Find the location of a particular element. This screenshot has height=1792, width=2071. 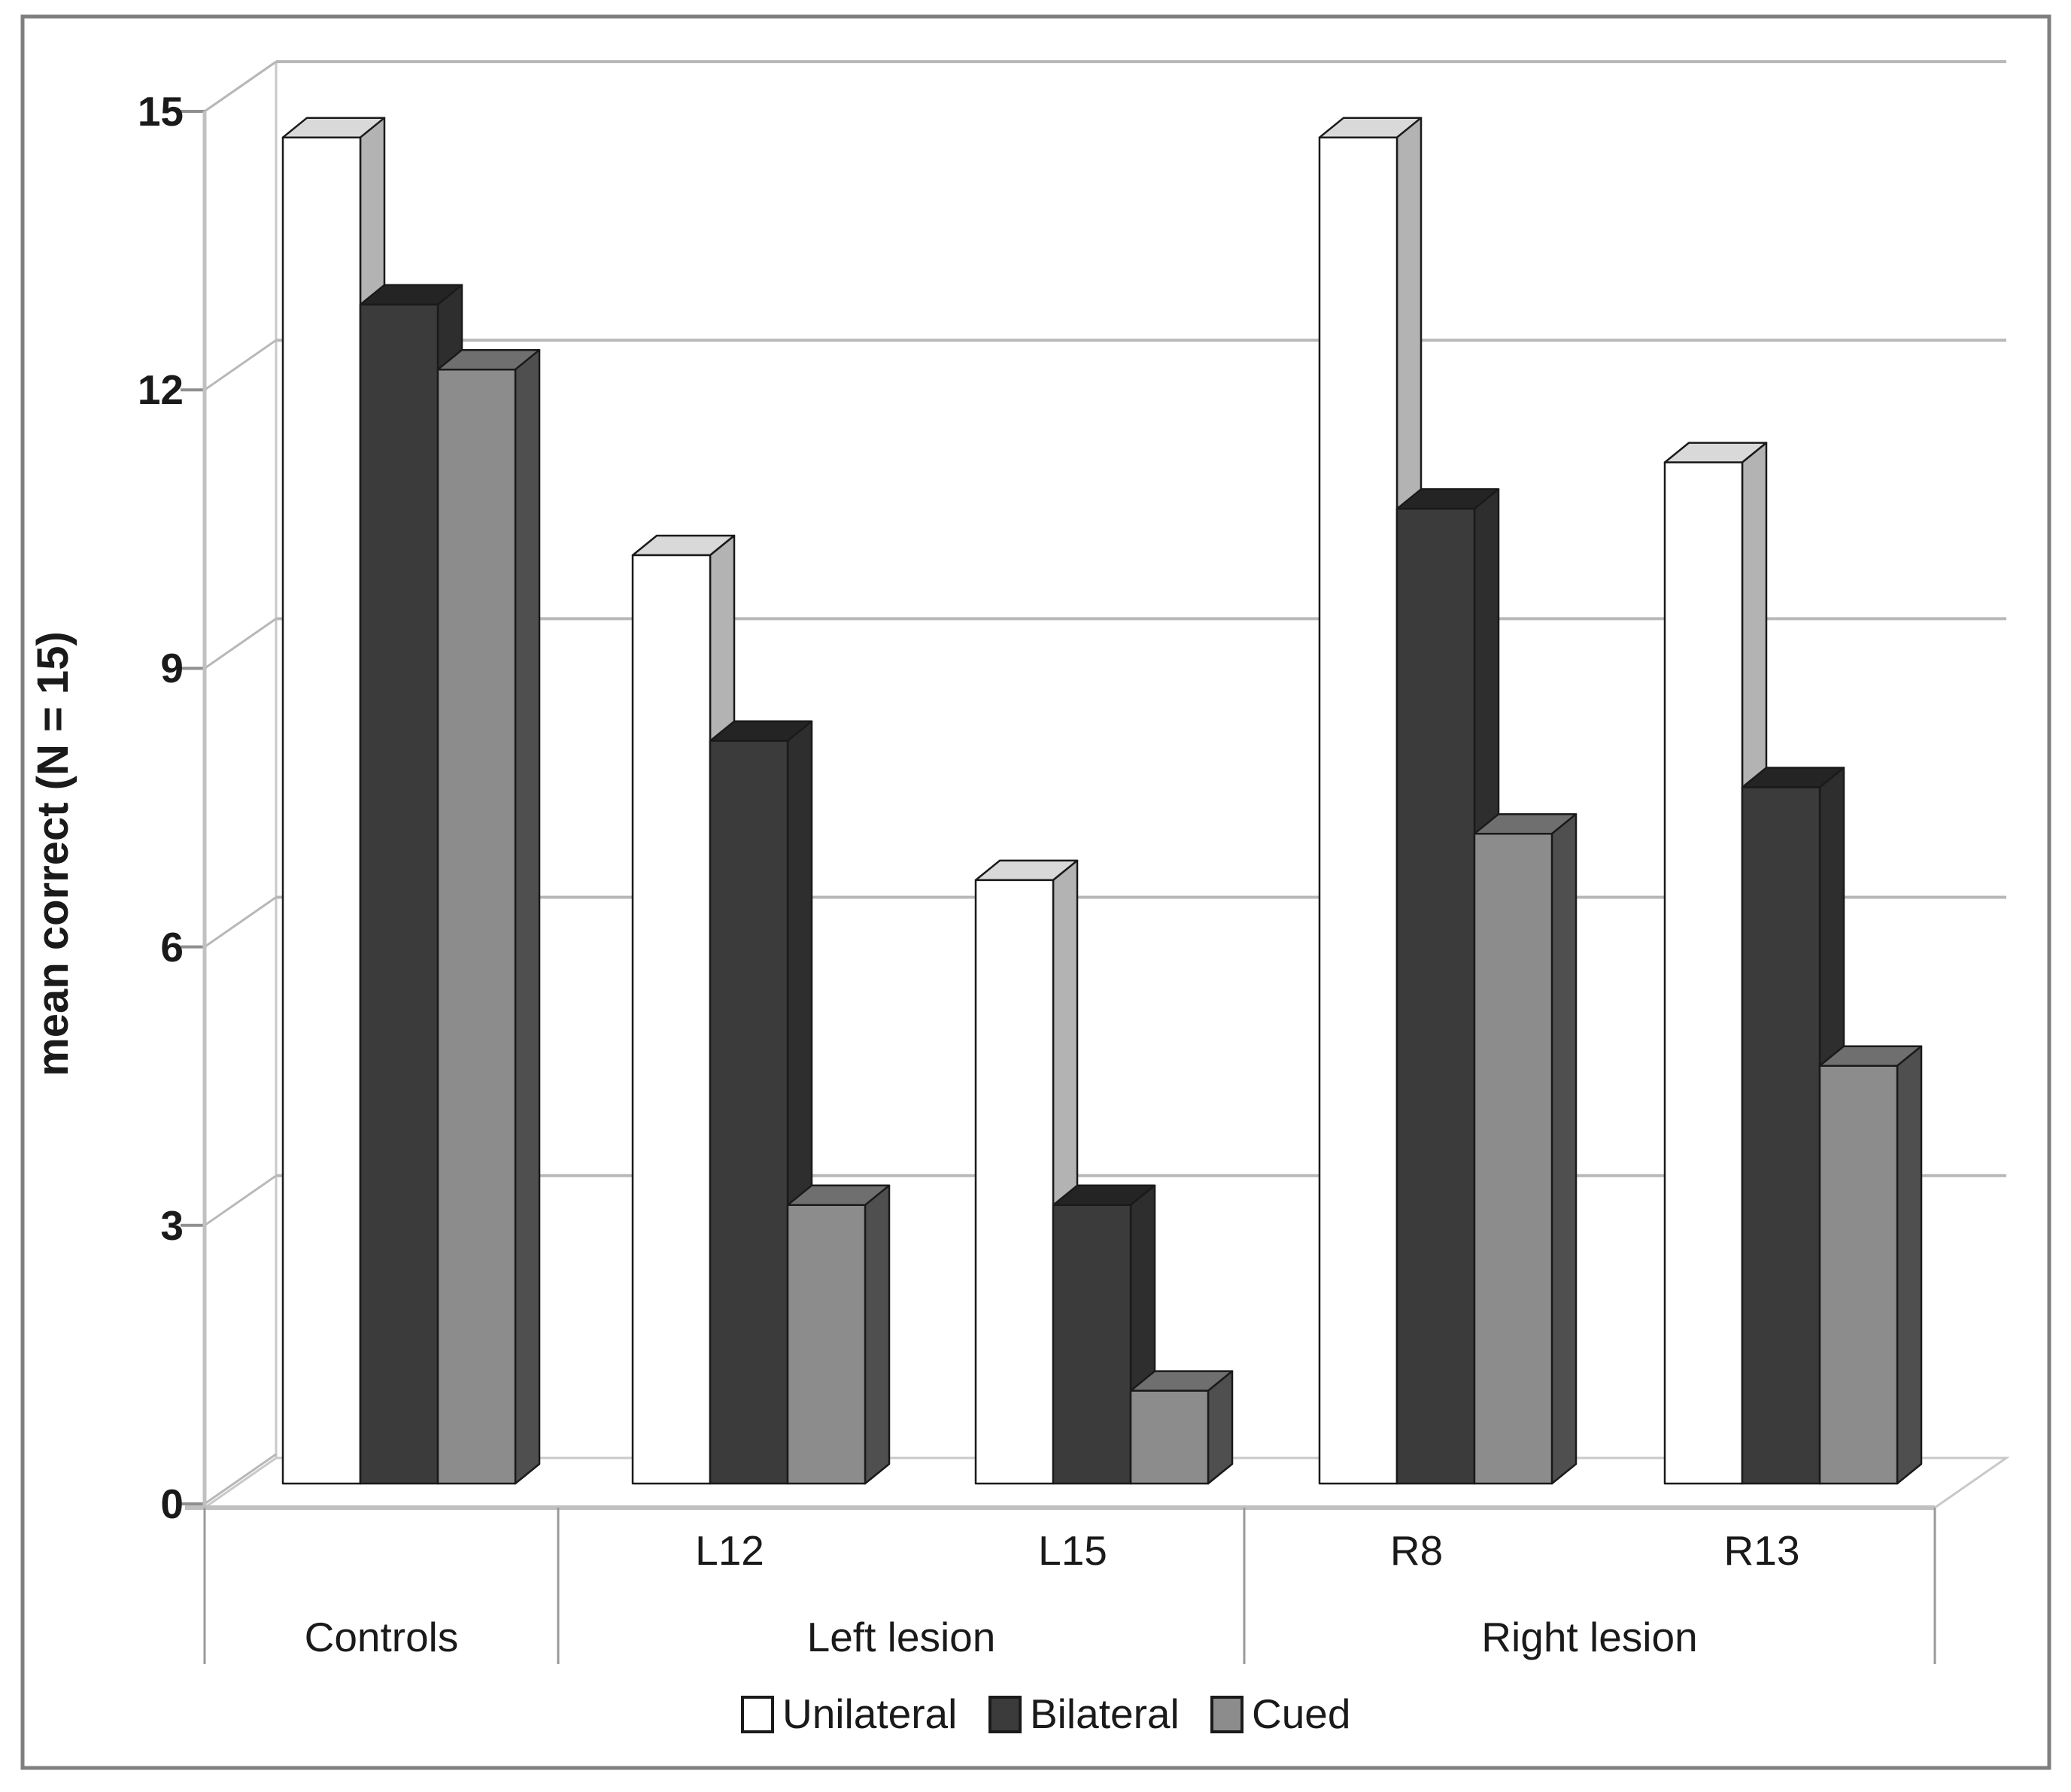

bar-bilateral-L12 is located at coordinates (761, 1102).